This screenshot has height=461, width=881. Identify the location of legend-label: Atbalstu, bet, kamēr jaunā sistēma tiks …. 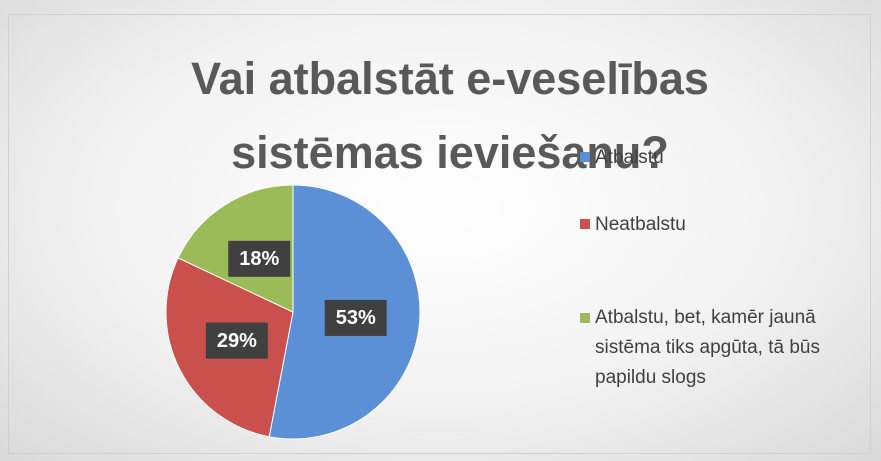
(707, 347).